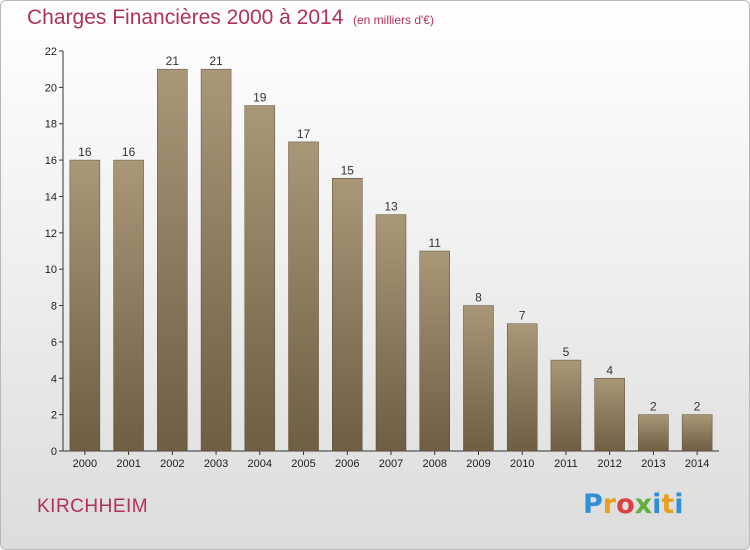 The image size is (750, 550). What do you see at coordinates (434, 243) in the screenshot?
I see `data-label: 11` at bounding box center [434, 243].